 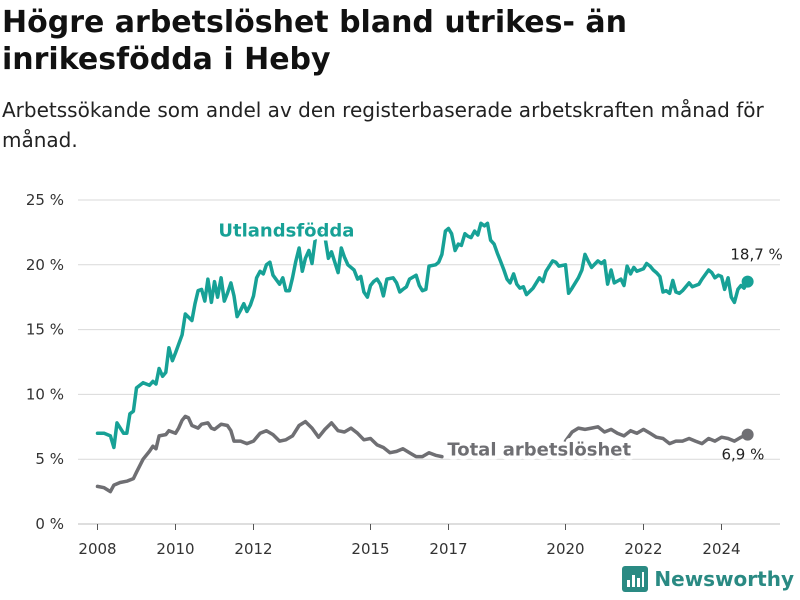 What do you see at coordinates (724, 579) in the screenshot?
I see `brand-name: Newsworthy` at bounding box center [724, 579].